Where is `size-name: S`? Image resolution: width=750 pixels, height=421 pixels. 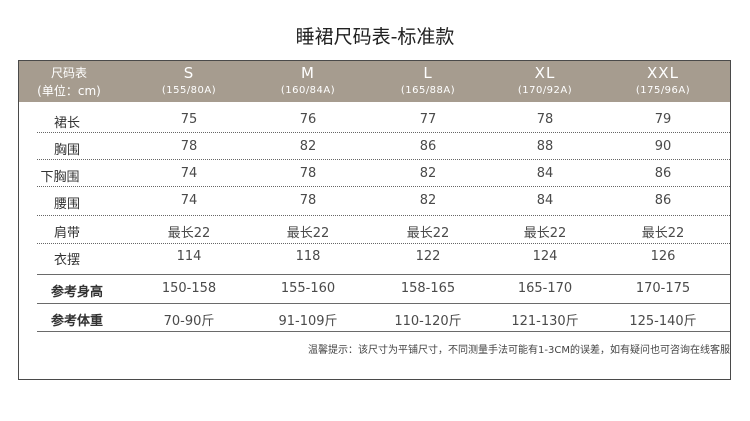
size-name: S is located at coordinates (189, 73).